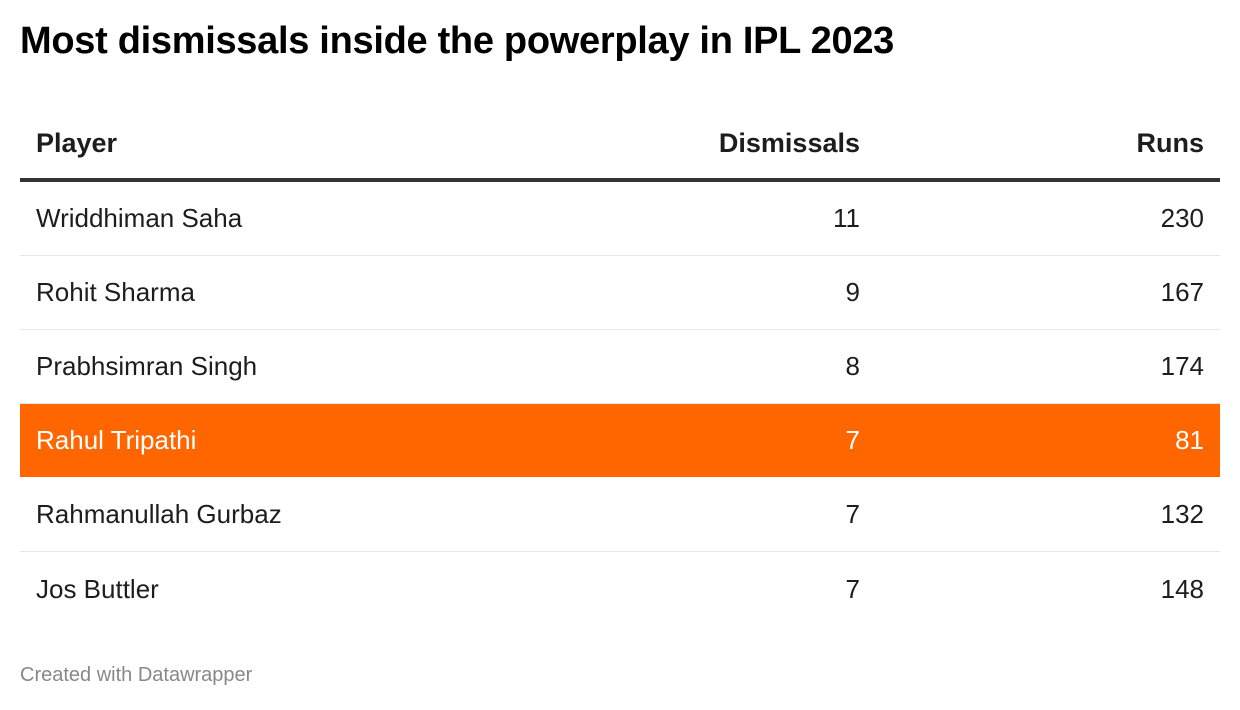  What do you see at coordinates (620, 293) in the screenshot?
I see `table-row: Rohit Sharma 9 167` at bounding box center [620, 293].